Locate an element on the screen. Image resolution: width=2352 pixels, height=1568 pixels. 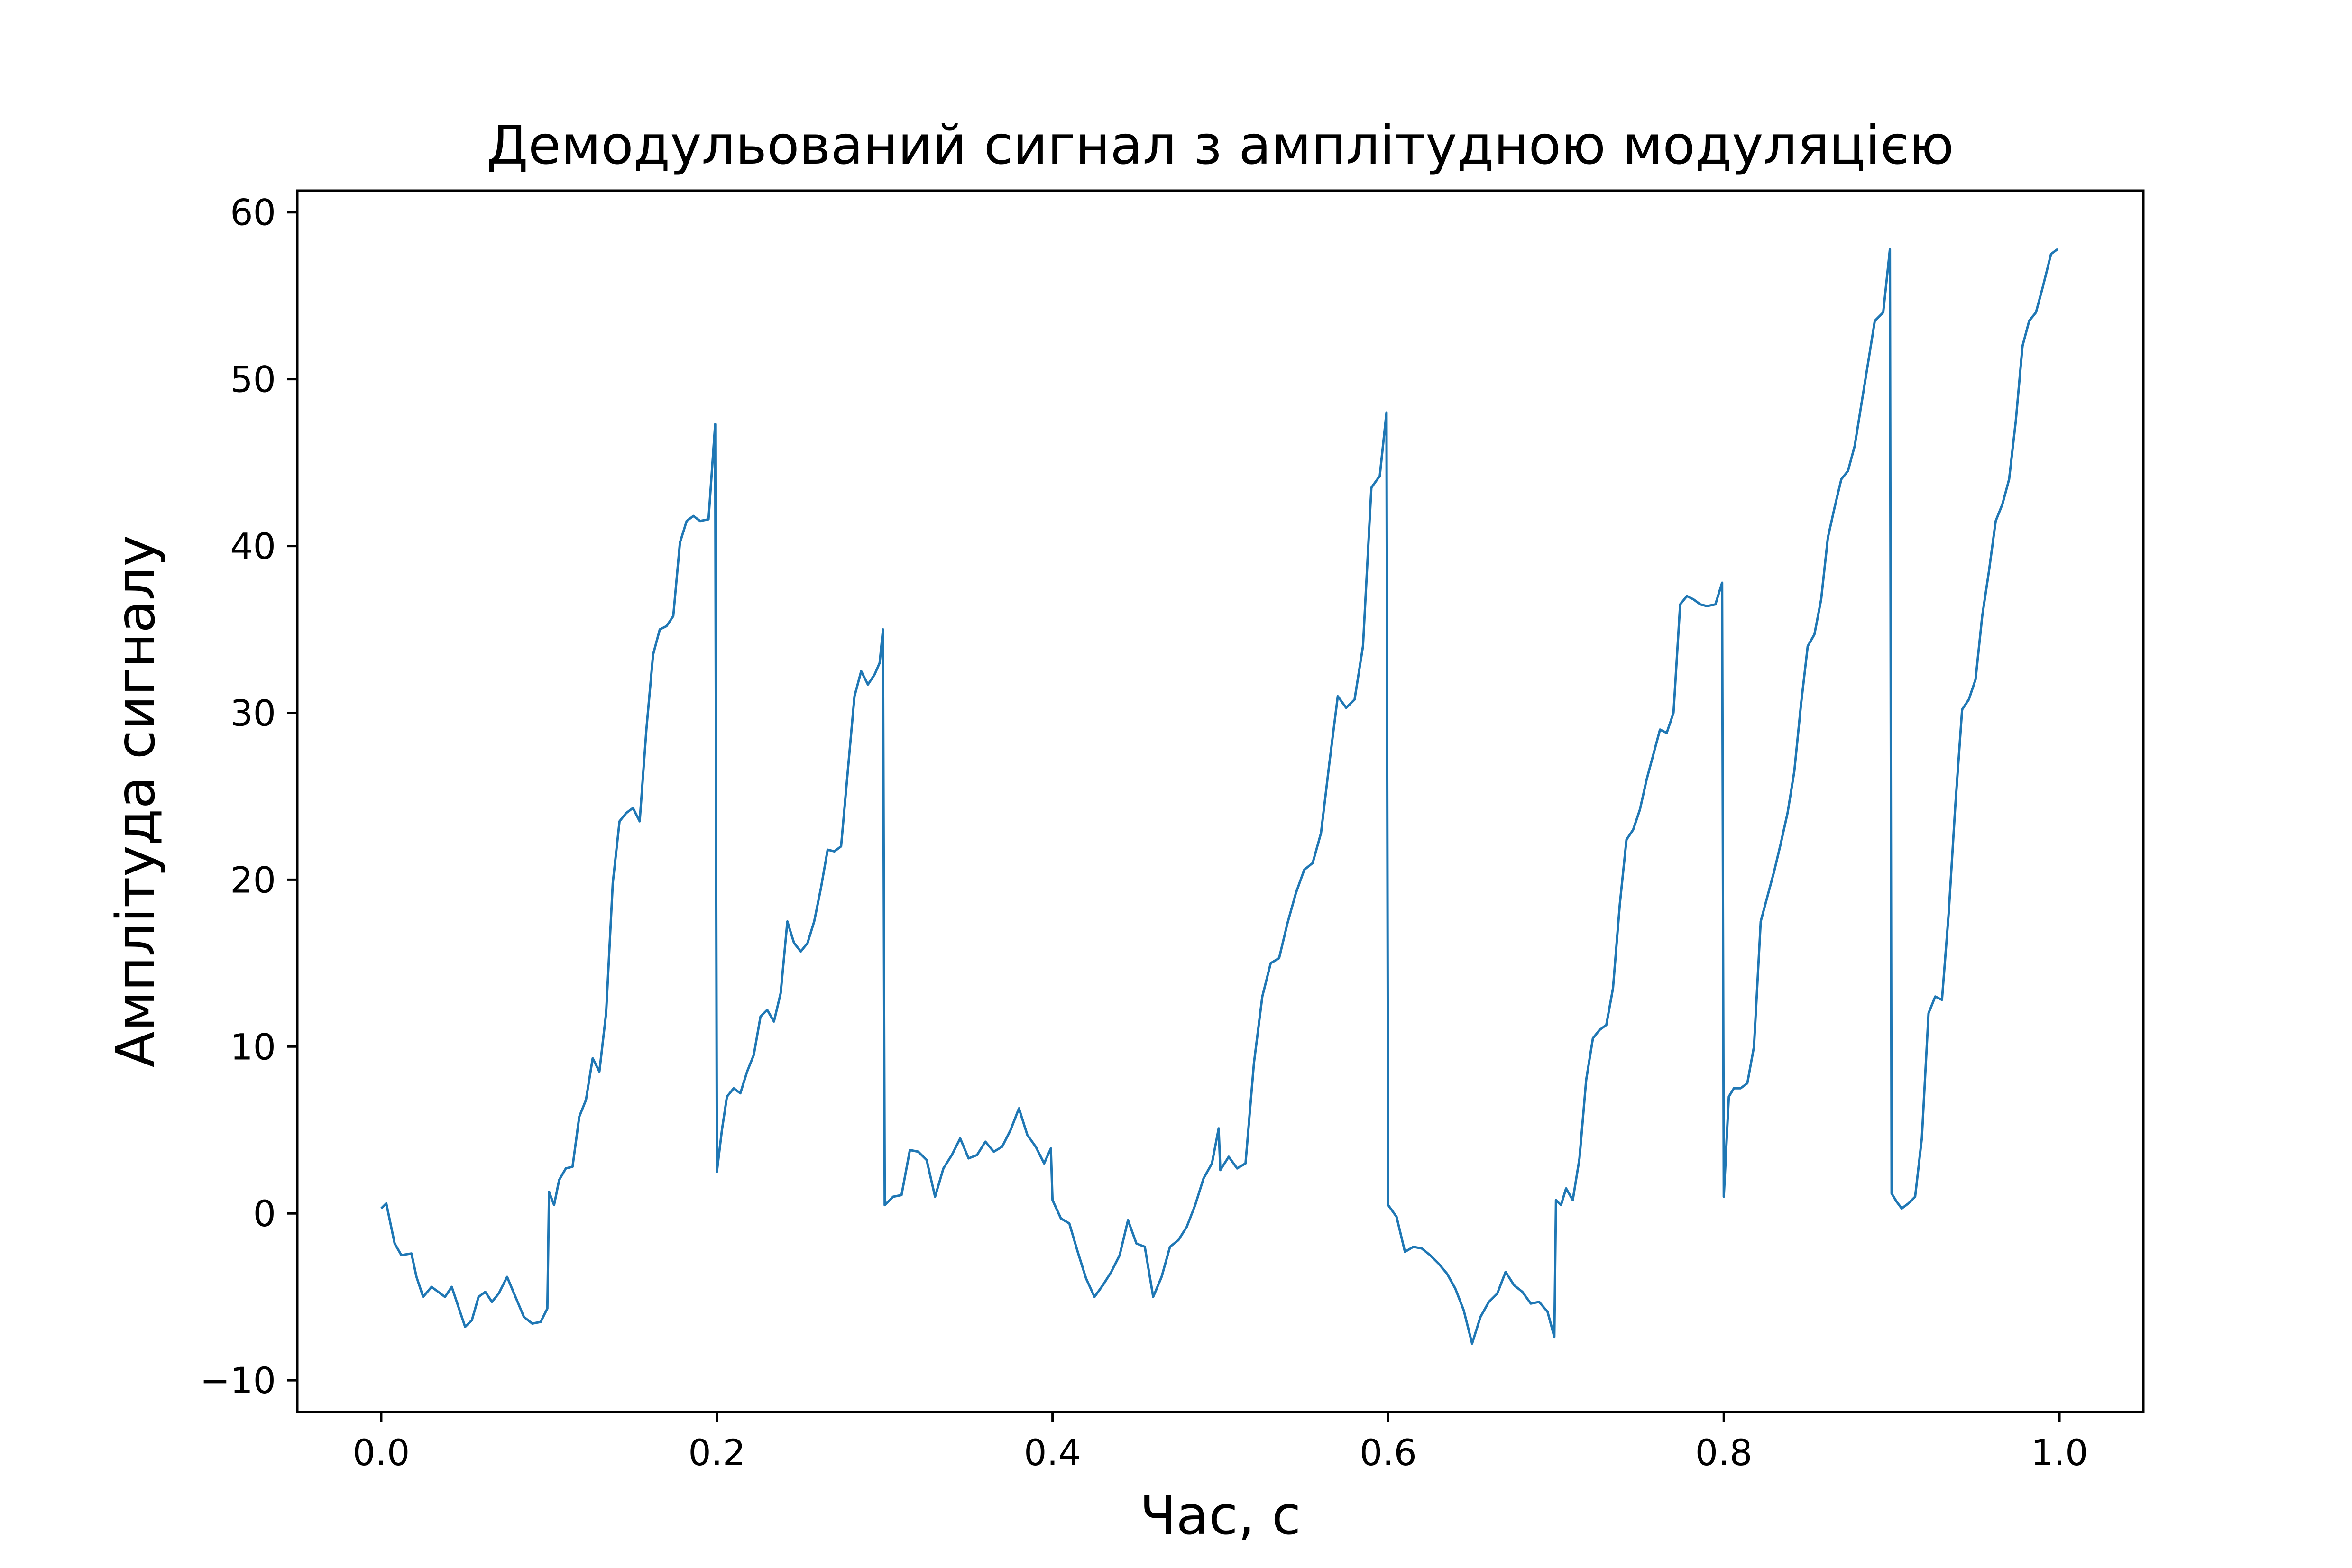
y-tick-label: 60 is located at coordinates (253, 213).